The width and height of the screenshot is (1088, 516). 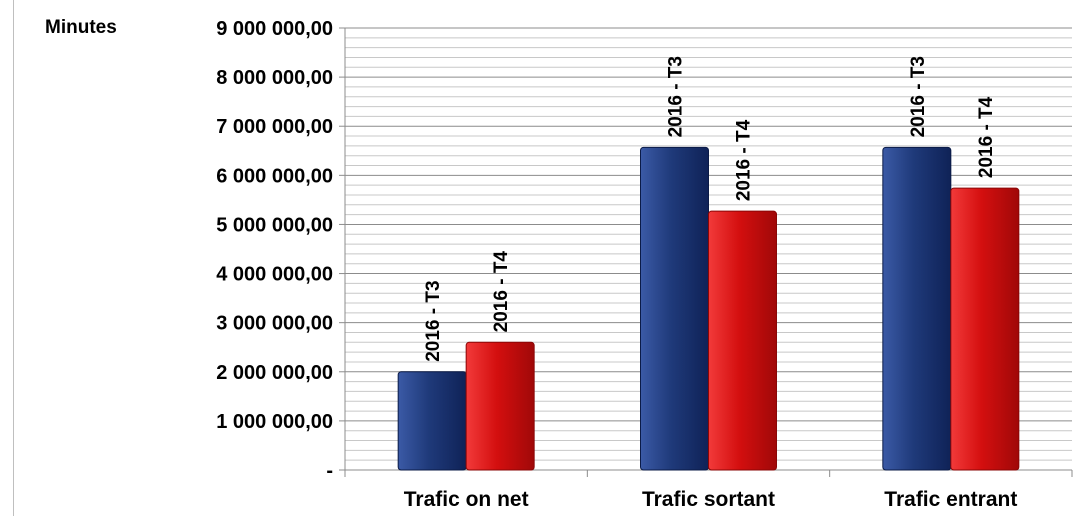 What do you see at coordinates (274, 127) in the screenshot?
I see `y-tick-label: 7 000 000,00` at bounding box center [274, 127].